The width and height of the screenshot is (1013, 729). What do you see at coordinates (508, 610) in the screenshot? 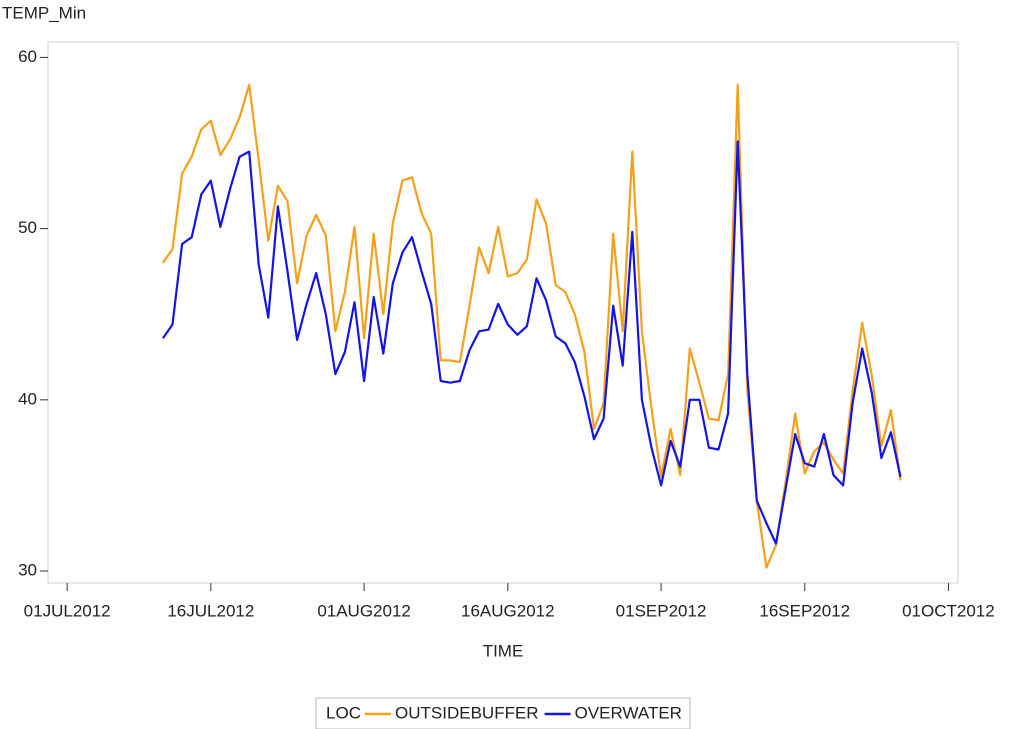
I see `x-tick-label: 16AUG2012` at bounding box center [508, 610].